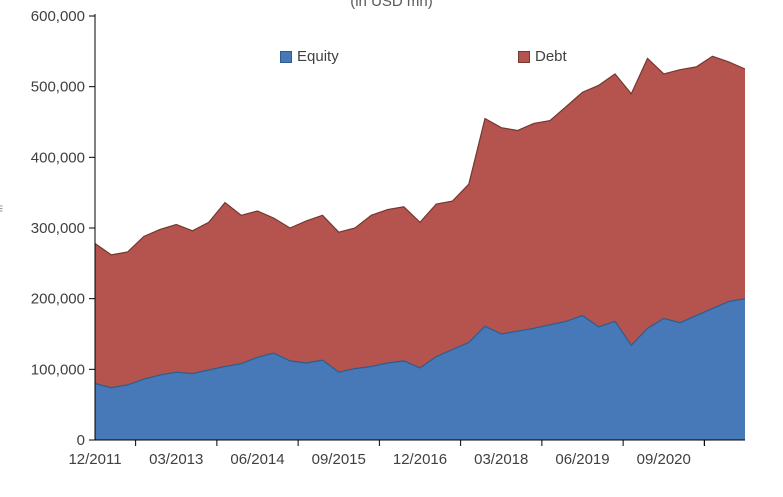 This screenshot has width=783, height=497. I want to click on y-tick-label: 300,000, so click(58, 228).